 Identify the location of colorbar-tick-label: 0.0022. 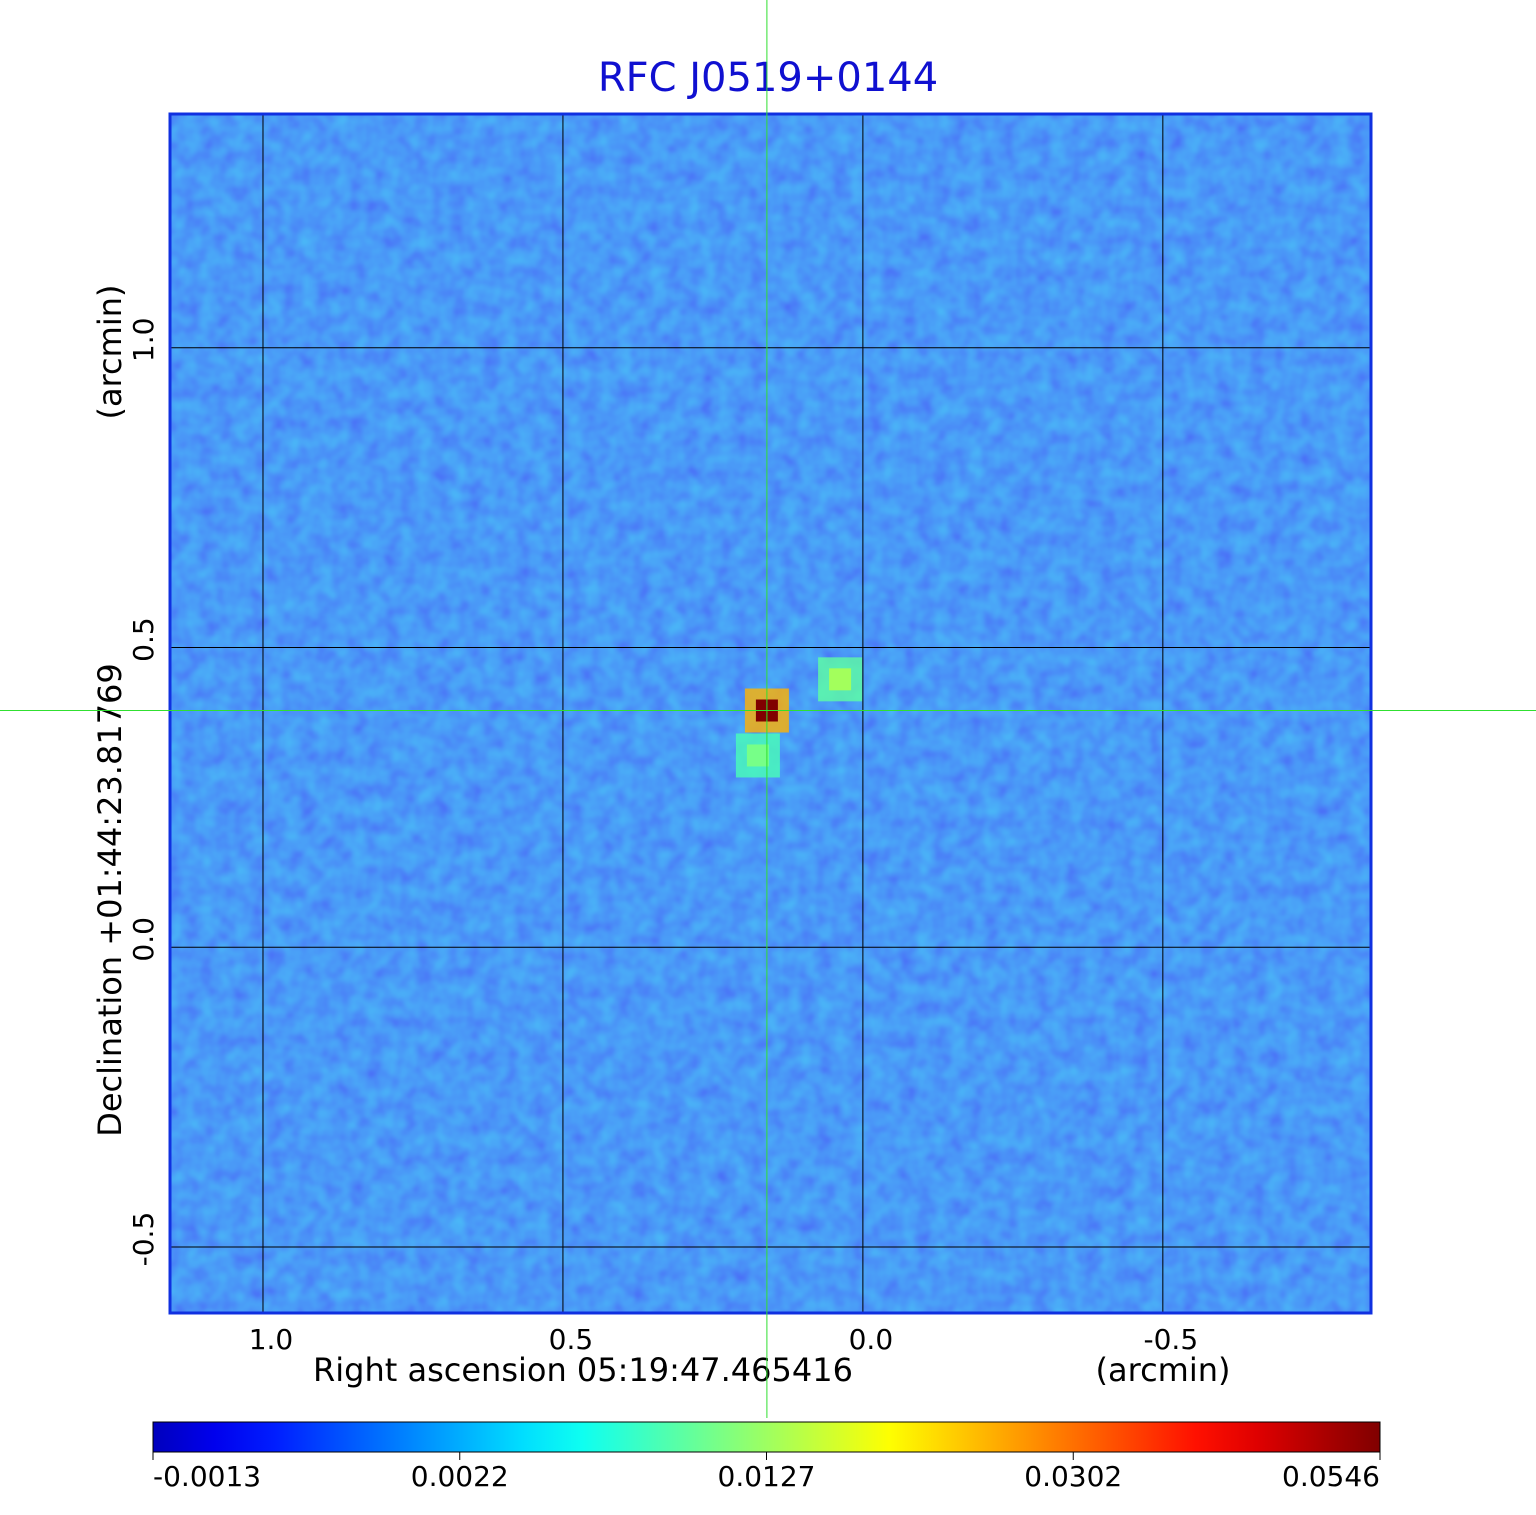
(460, 1476).